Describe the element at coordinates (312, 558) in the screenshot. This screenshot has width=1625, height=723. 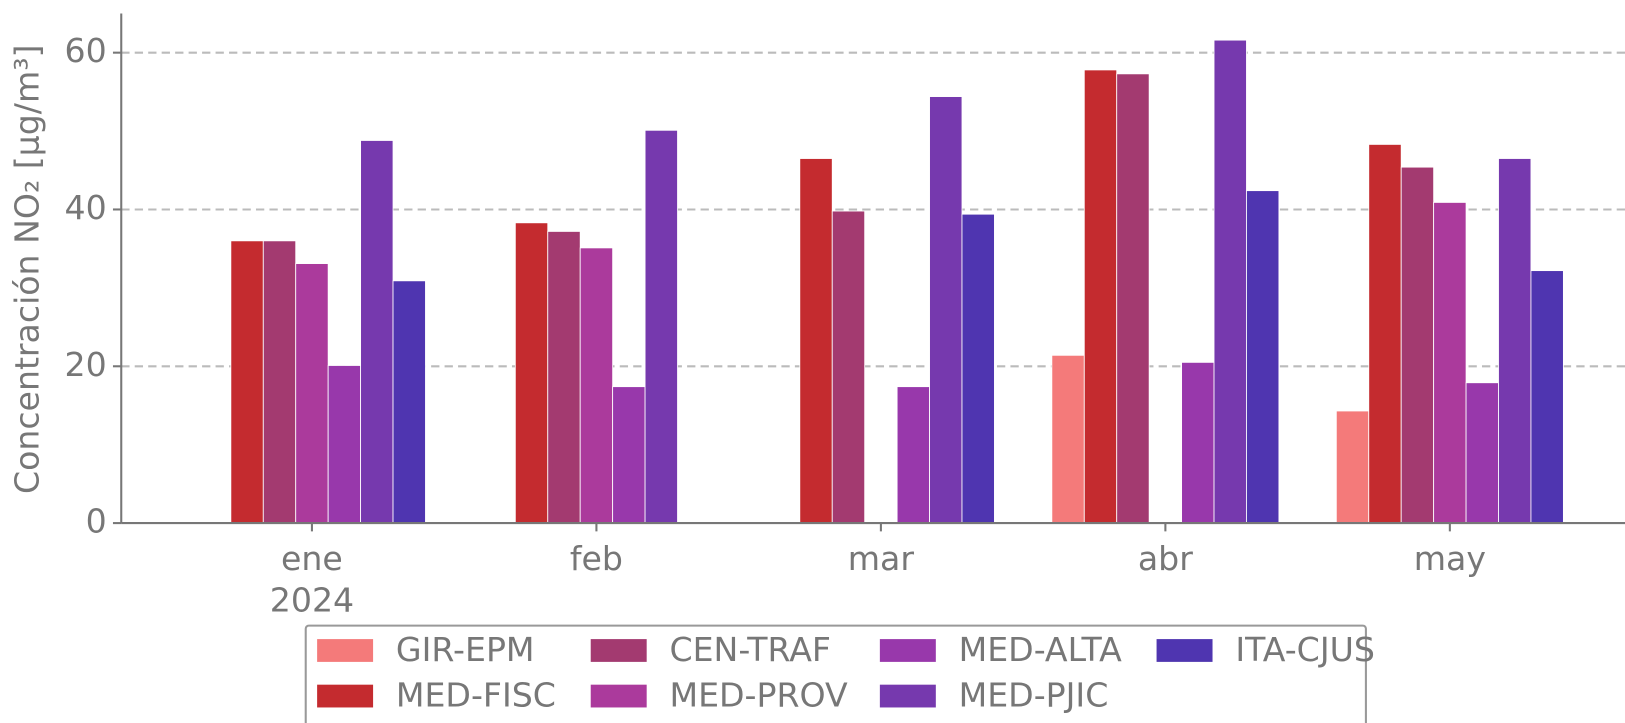
I see `x-tick-label: ene` at that location.